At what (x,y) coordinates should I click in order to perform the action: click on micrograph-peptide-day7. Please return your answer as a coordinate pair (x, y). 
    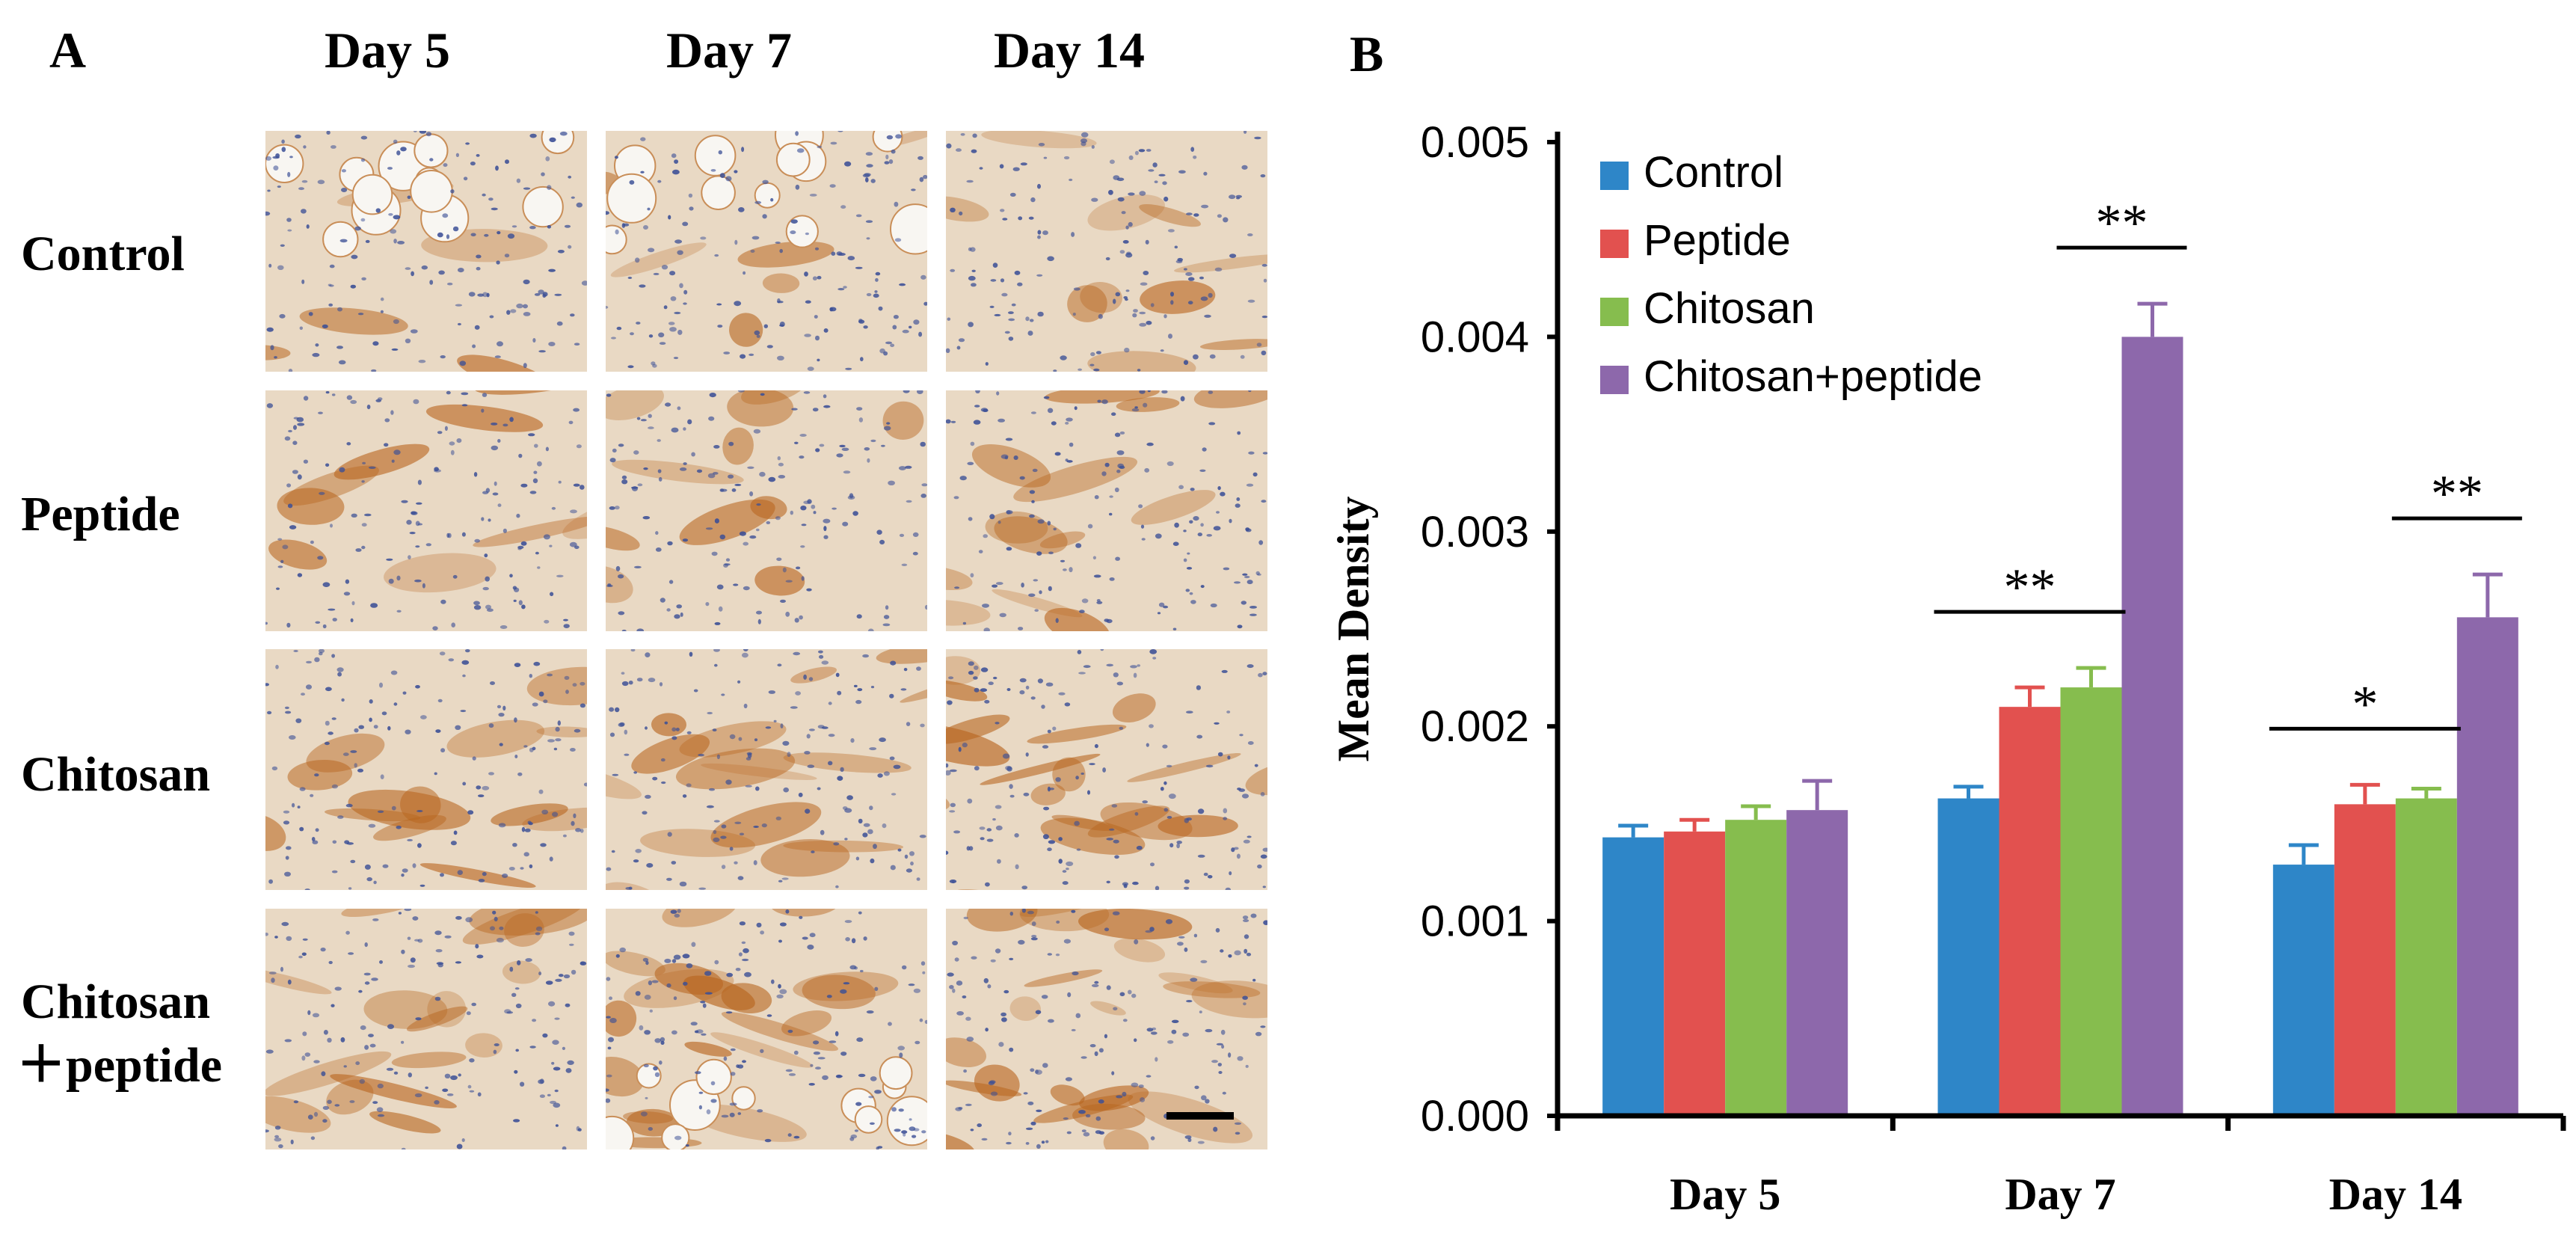
    Looking at the image, I should click on (766, 511).